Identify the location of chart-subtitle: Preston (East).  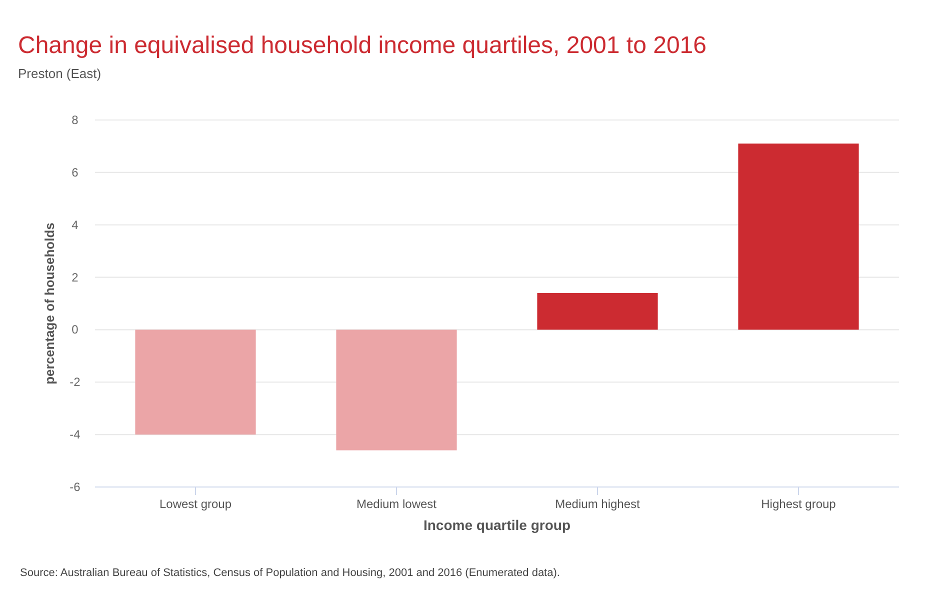
(60, 73).